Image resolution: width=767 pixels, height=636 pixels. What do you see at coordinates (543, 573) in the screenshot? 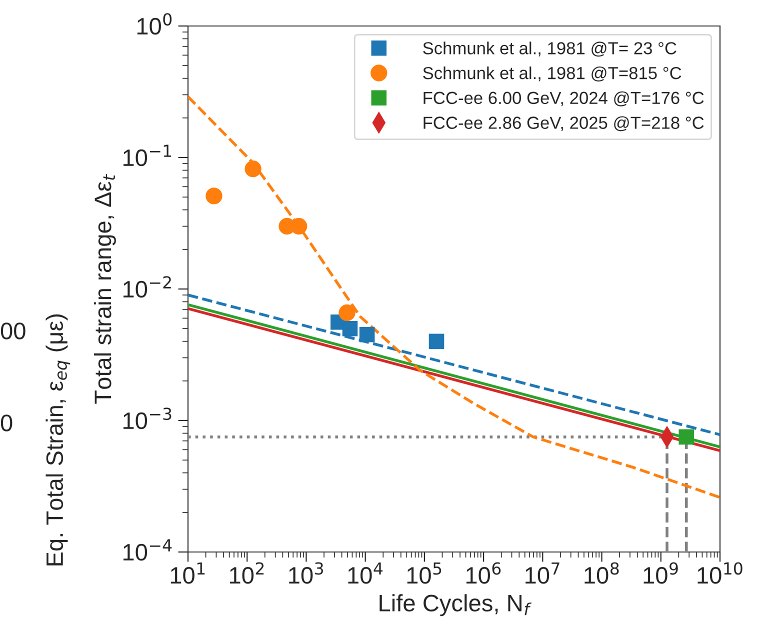
I see `x-tick-label: 10$^{7}$` at bounding box center [543, 573].